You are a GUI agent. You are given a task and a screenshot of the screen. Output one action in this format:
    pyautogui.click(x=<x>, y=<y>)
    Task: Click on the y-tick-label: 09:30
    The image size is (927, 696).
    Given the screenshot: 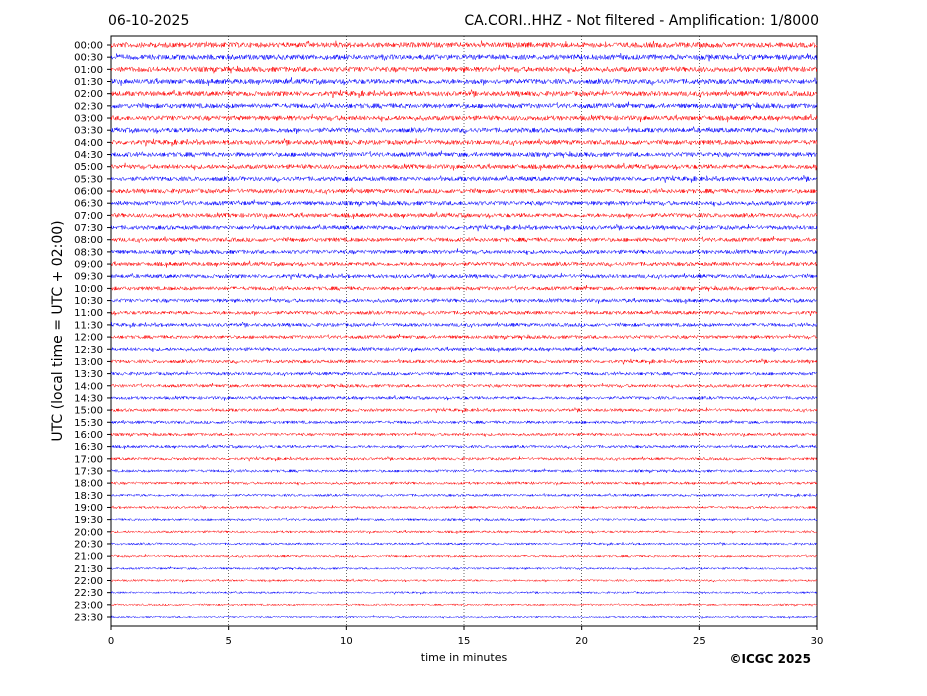 What is the action you would take?
    pyautogui.click(x=88, y=277)
    